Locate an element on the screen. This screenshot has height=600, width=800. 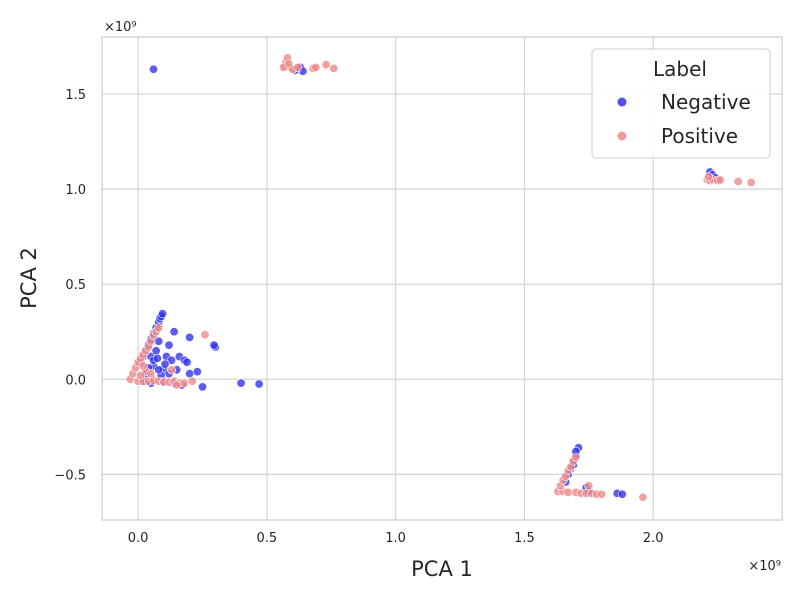
y-tick-label: 0.0 is located at coordinates (75, 380).